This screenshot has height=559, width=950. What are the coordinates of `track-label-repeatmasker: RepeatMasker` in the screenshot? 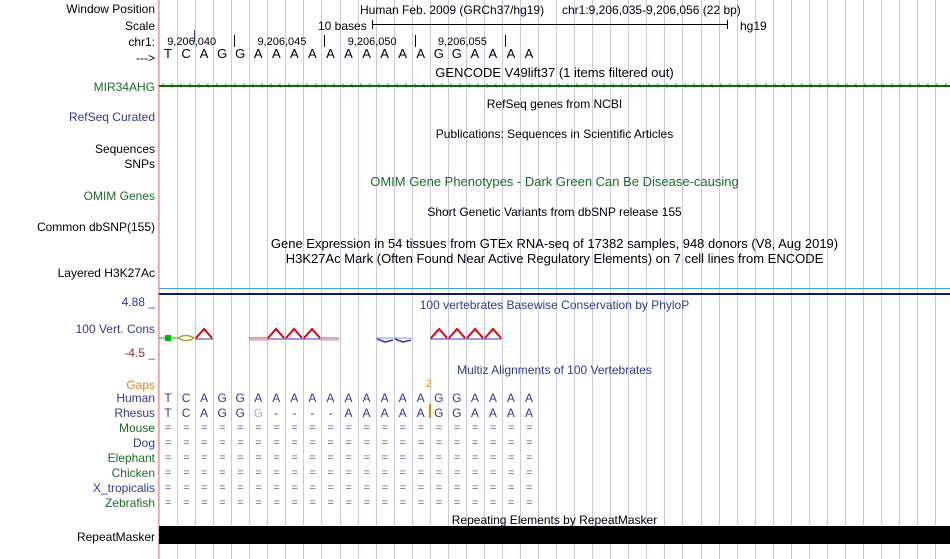 It's located at (115, 537).